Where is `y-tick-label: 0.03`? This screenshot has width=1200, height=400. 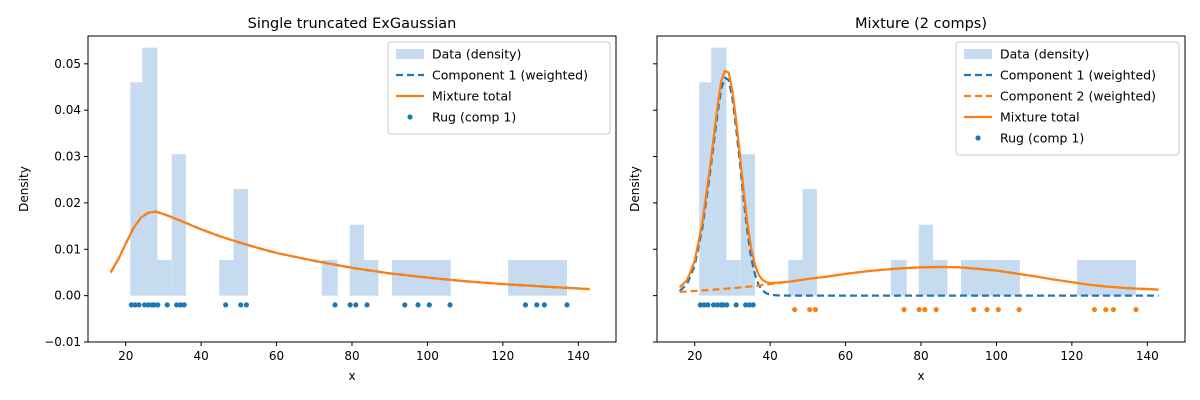 y-tick-label: 0.03 is located at coordinates (67, 157).